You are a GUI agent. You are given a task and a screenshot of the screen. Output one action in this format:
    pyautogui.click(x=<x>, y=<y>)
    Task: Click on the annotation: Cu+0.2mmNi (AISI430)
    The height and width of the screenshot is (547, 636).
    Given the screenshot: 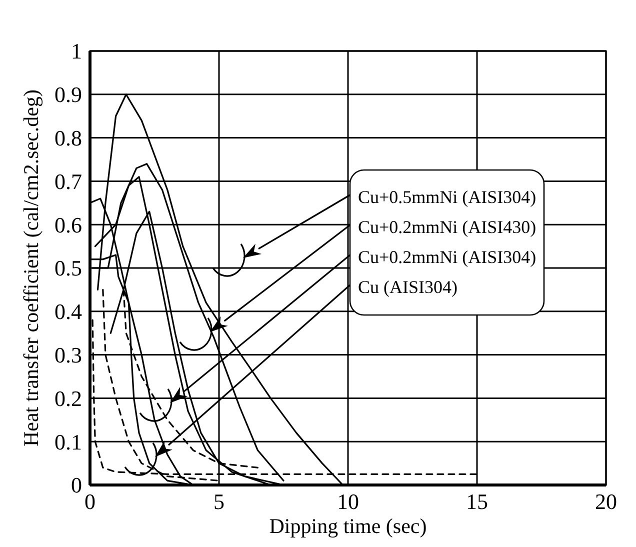 What is the action you would take?
    pyautogui.click(x=447, y=227)
    